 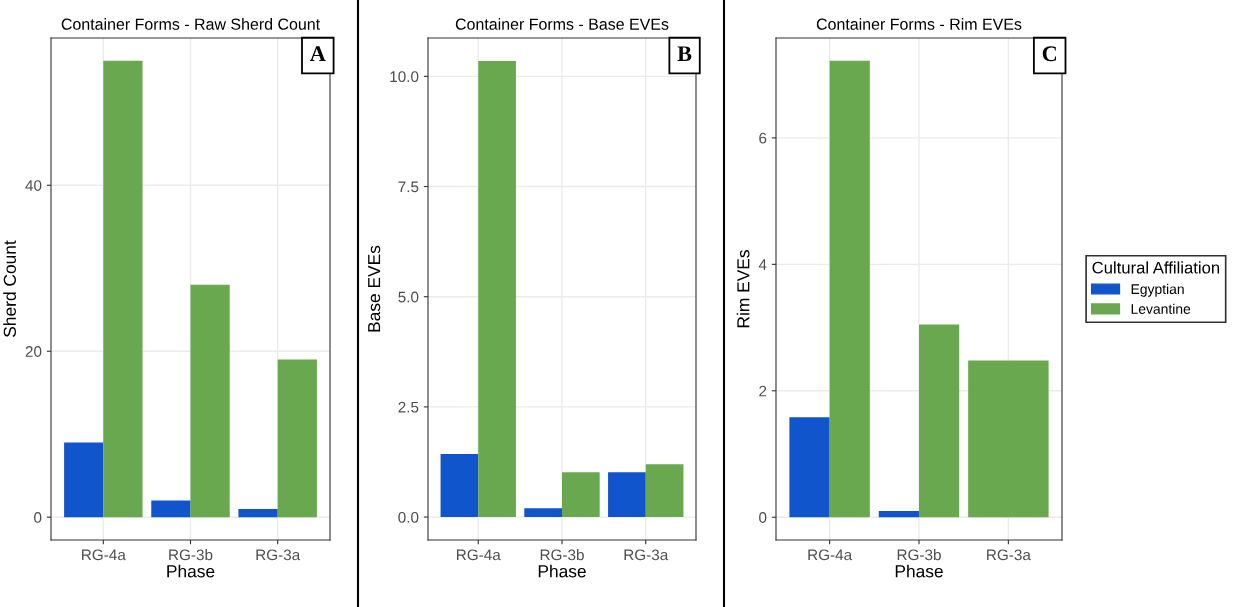 What do you see at coordinates (763, 138) in the screenshot?
I see `y-tick-label: 6` at bounding box center [763, 138].